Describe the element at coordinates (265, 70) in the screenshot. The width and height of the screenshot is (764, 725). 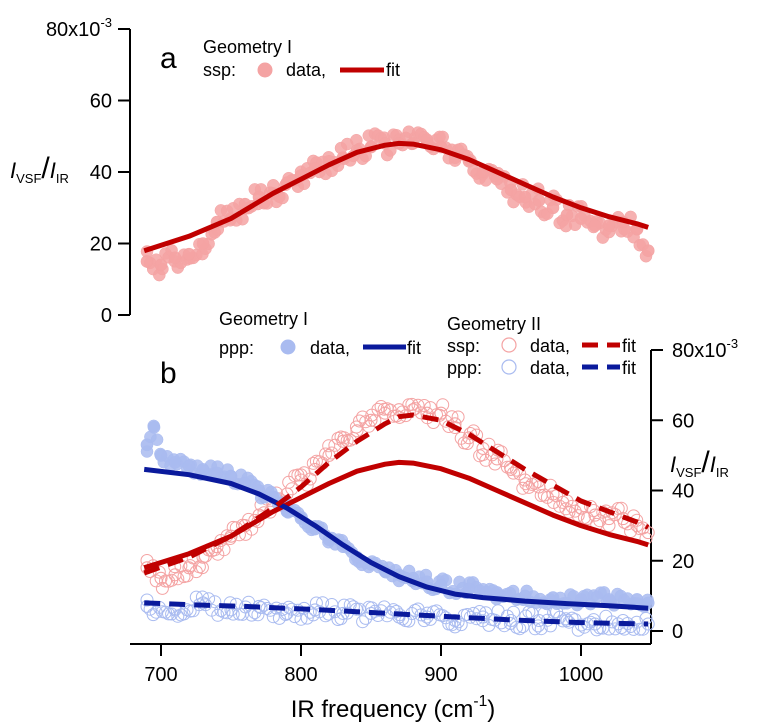
I see `legend-ssp-data-marker-a` at that location.